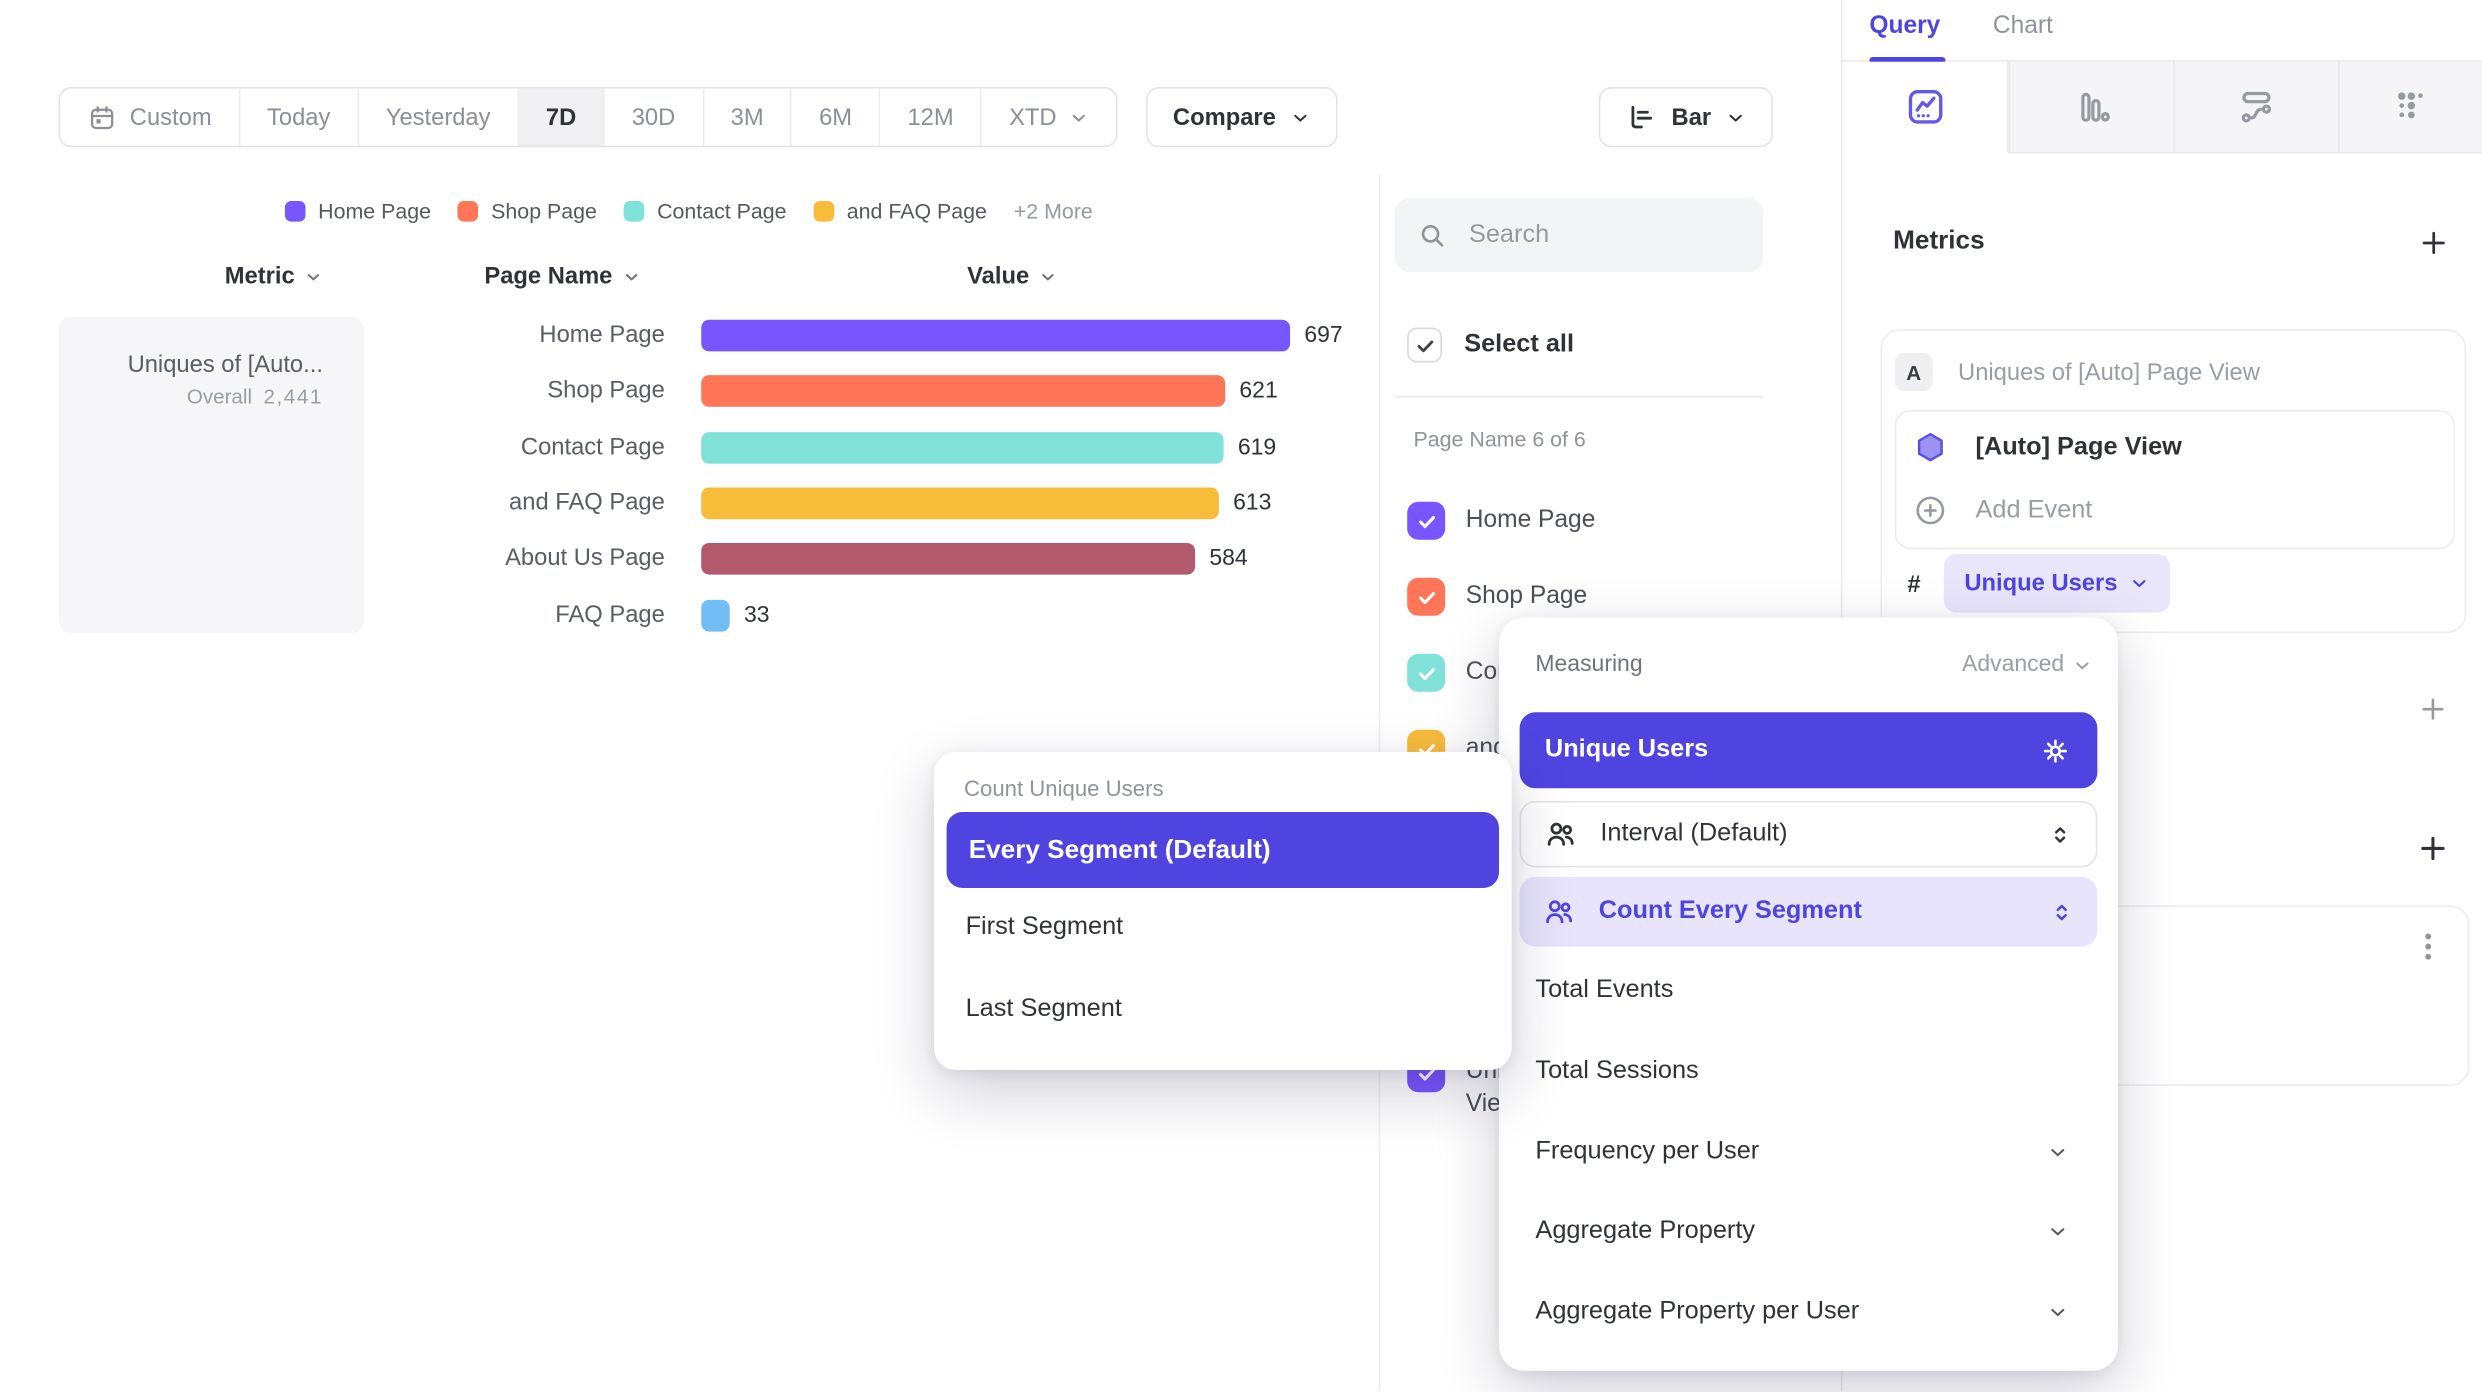 Image resolution: width=2482 pixels, height=1392 pixels. I want to click on date-range-7d: 7D, so click(562, 117).